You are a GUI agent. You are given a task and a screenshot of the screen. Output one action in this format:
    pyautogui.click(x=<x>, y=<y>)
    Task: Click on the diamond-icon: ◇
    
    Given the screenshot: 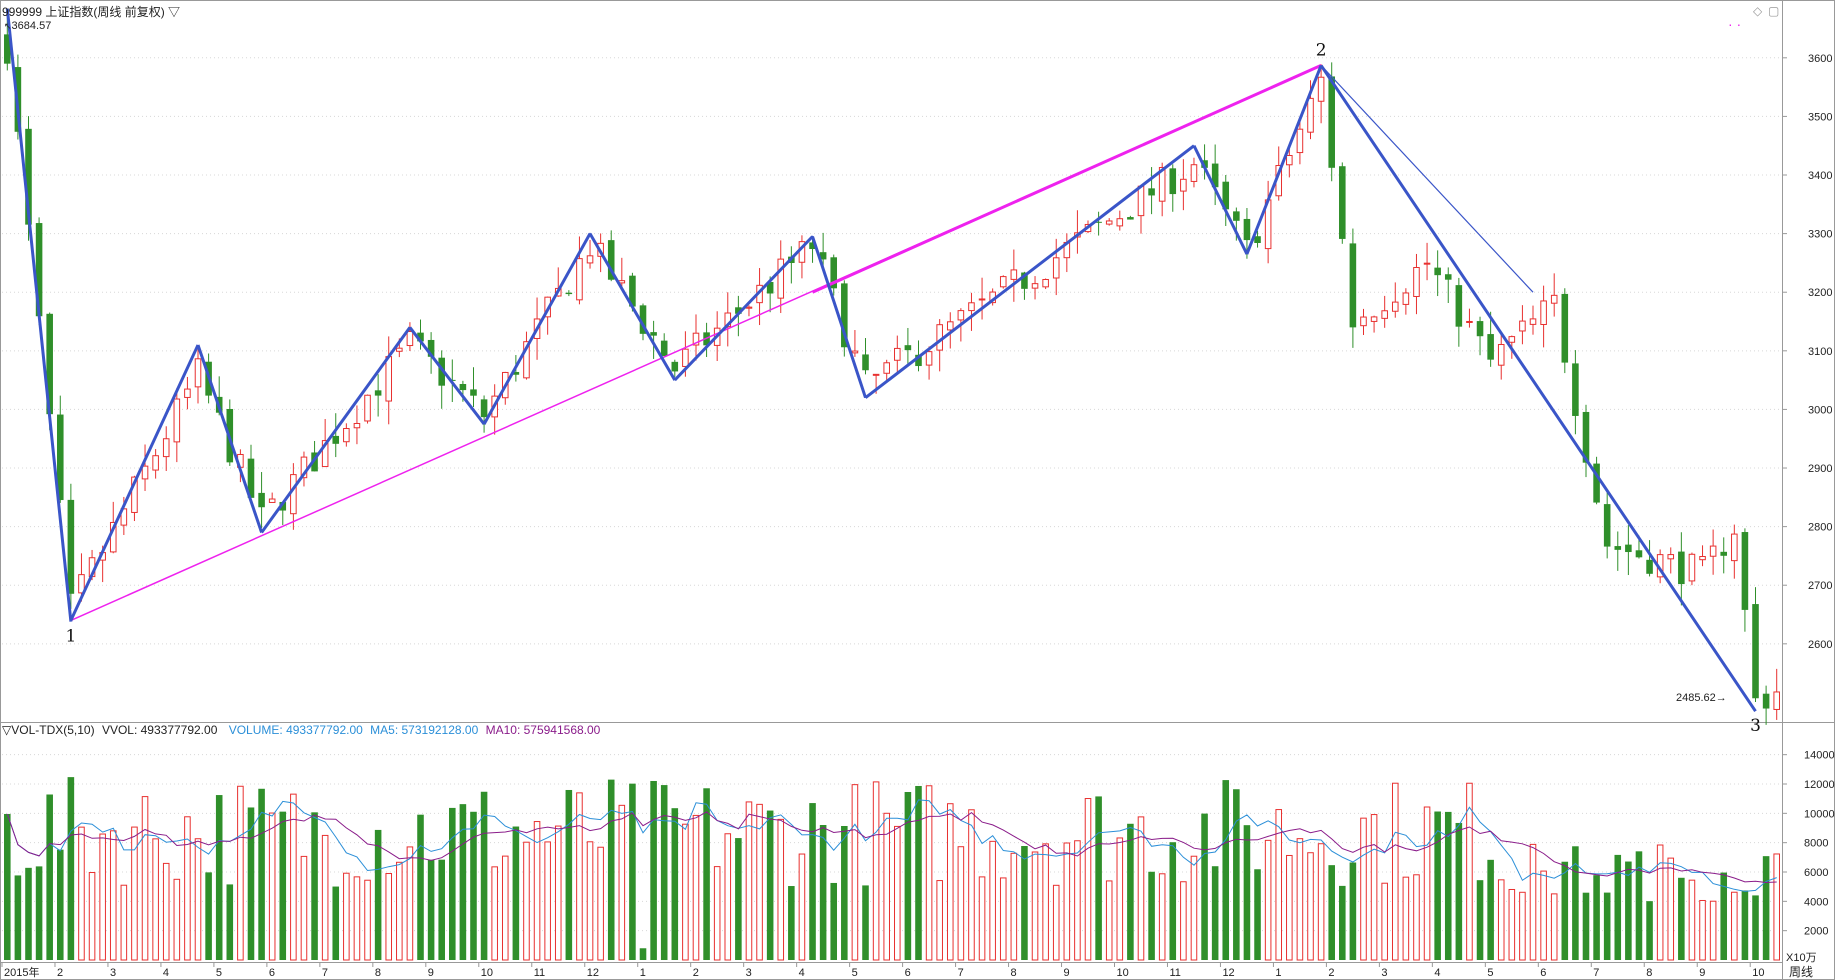 What is the action you would take?
    pyautogui.click(x=1758, y=11)
    